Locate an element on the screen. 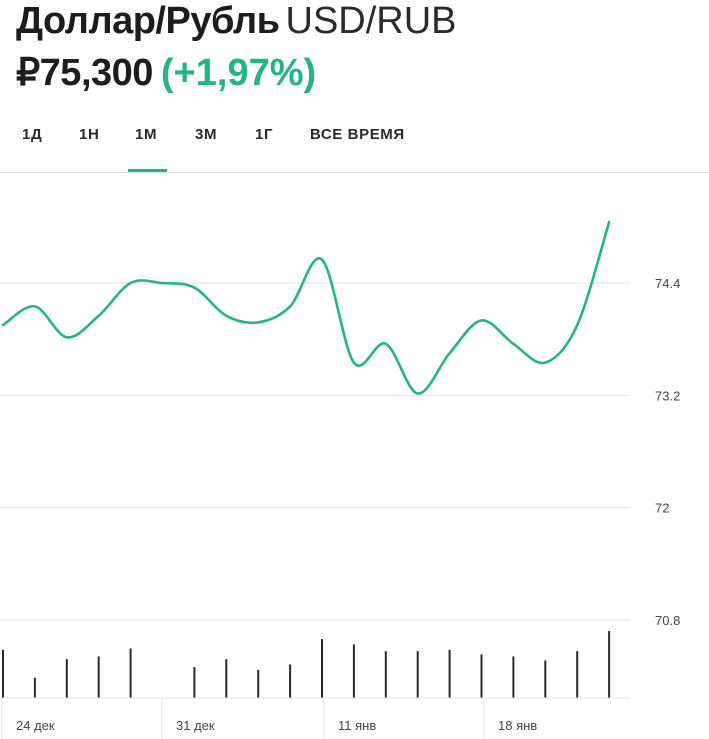  y-tick-label: 70.8 is located at coordinates (667, 620).